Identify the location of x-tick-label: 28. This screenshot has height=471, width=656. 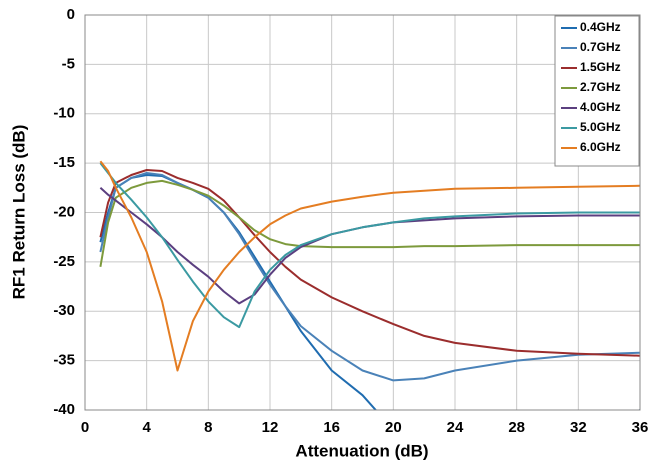
(516, 427).